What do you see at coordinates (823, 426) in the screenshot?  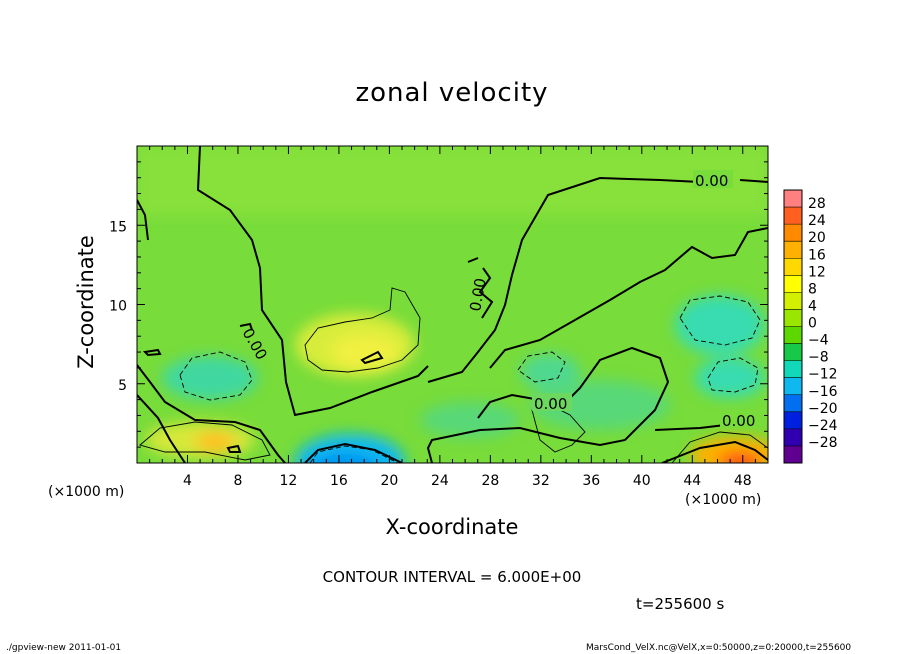 I see `colorbar-label: −24` at bounding box center [823, 426].